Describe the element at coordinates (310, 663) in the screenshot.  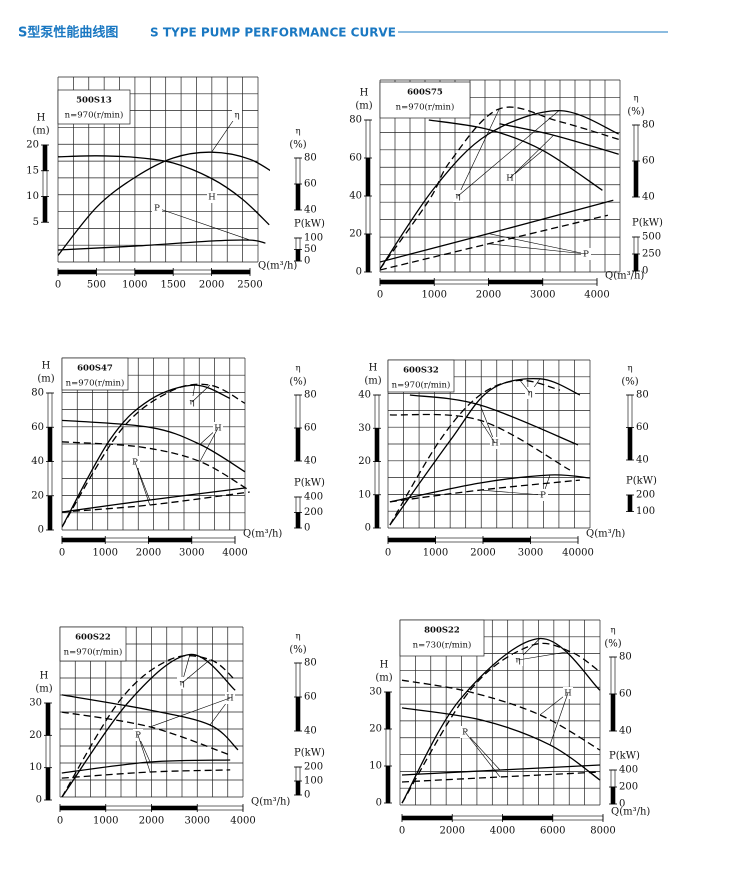
I see `eta-tick-label: 80` at that location.